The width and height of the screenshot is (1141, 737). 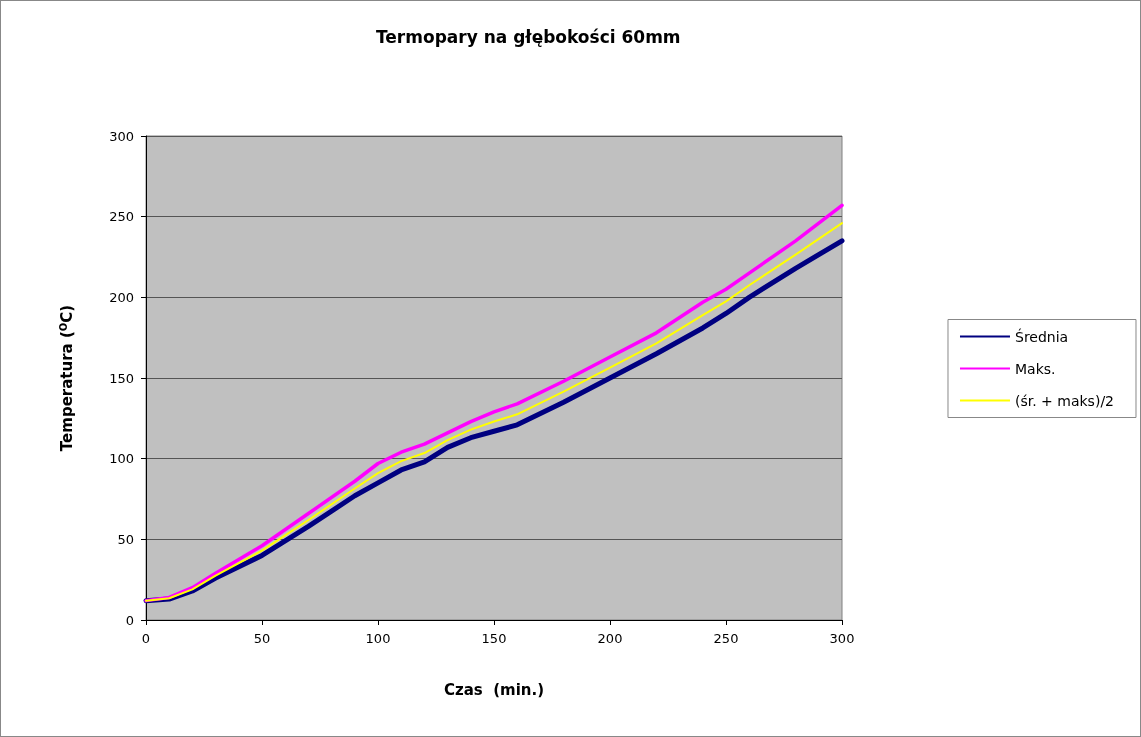 What do you see at coordinates (842, 638) in the screenshot?
I see `x-tick-label: 300` at bounding box center [842, 638].